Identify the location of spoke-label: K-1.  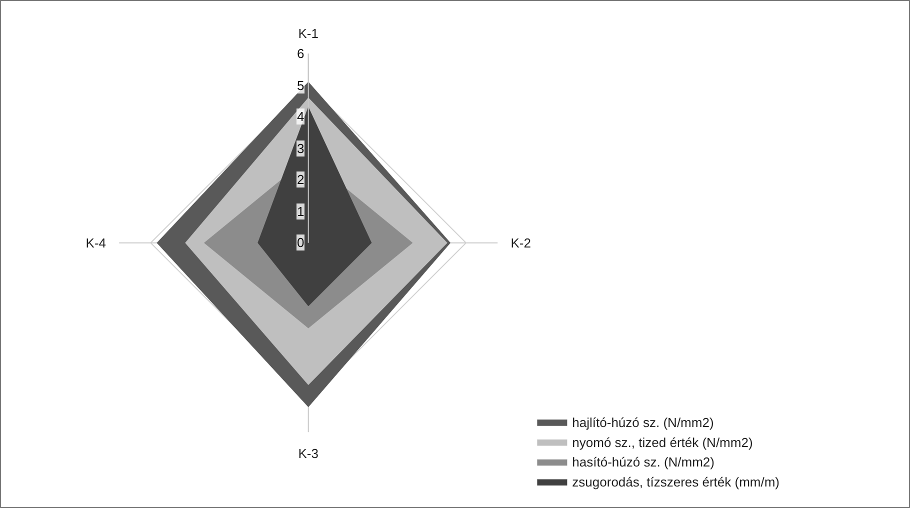
(308, 33).